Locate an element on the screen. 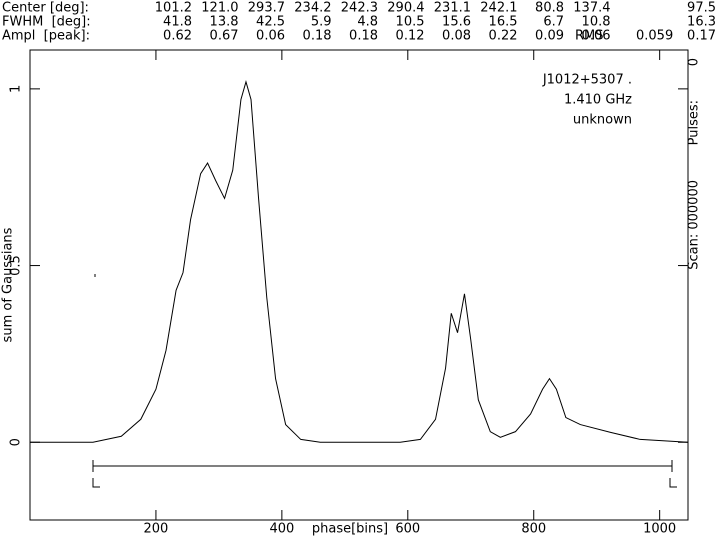 The height and width of the screenshot is (541, 717). param-value: 121.0 is located at coordinates (219, 8).